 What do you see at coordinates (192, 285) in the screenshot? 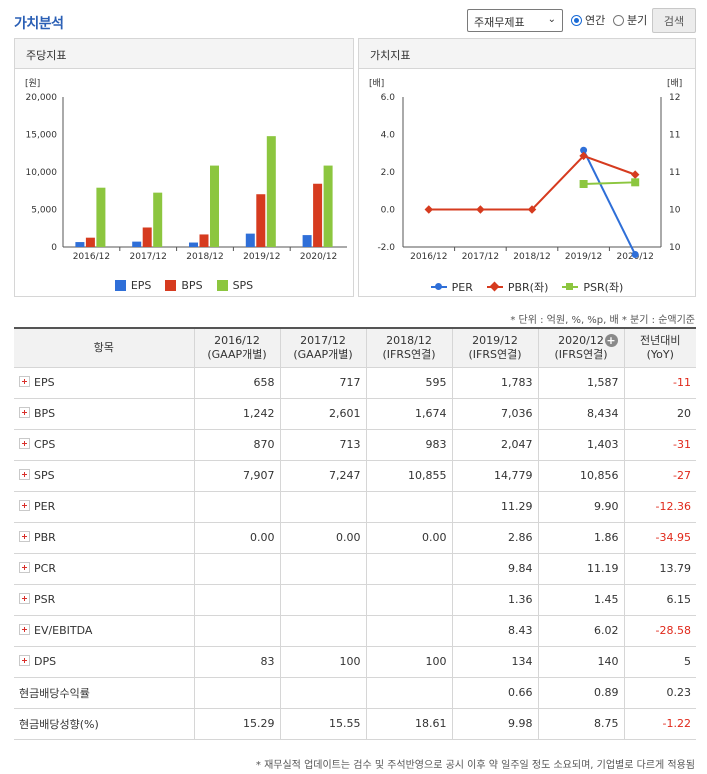
I see `legend-bps-label: BPS` at bounding box center [192, 285].